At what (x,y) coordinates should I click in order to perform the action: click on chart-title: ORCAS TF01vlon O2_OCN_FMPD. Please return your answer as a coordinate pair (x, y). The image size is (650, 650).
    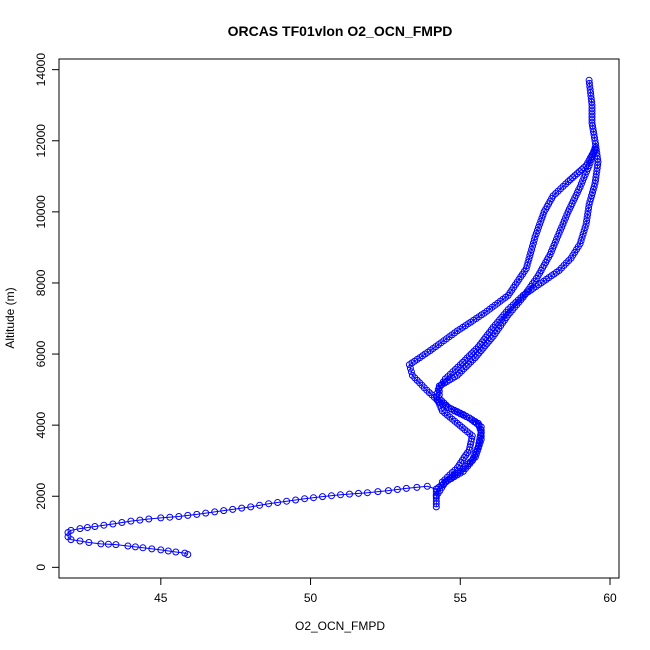
    Looking at the image, I should click on (340, 31).